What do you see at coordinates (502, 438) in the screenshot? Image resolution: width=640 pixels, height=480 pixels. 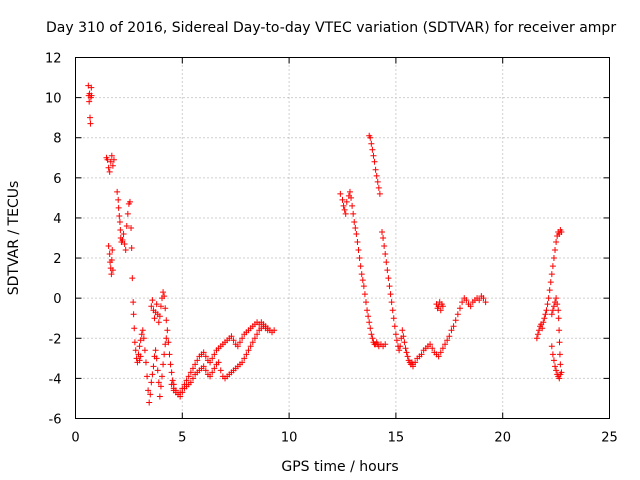 I see `x-tick-label: 20` at bounding box center [502, 438].